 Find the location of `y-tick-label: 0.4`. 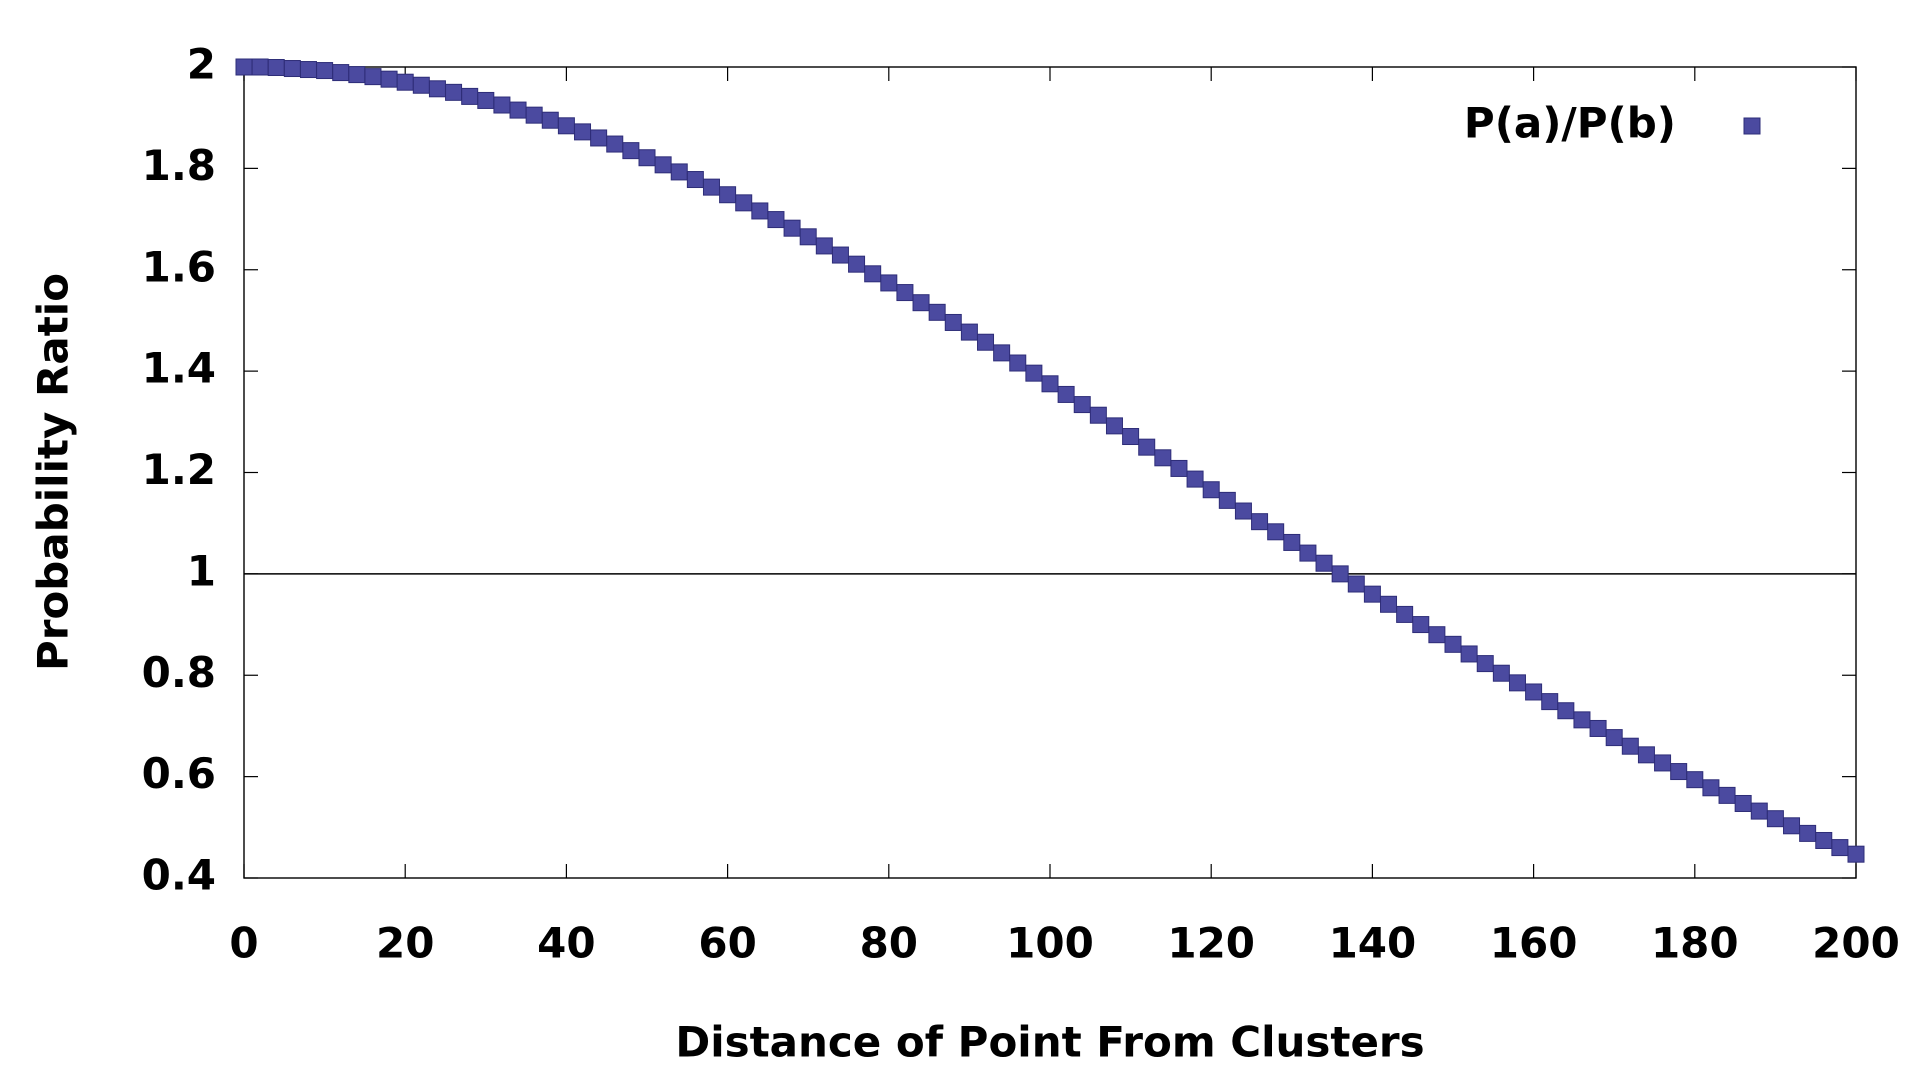

y-tick-label: 0.4 is located at coordinates (179, 875).